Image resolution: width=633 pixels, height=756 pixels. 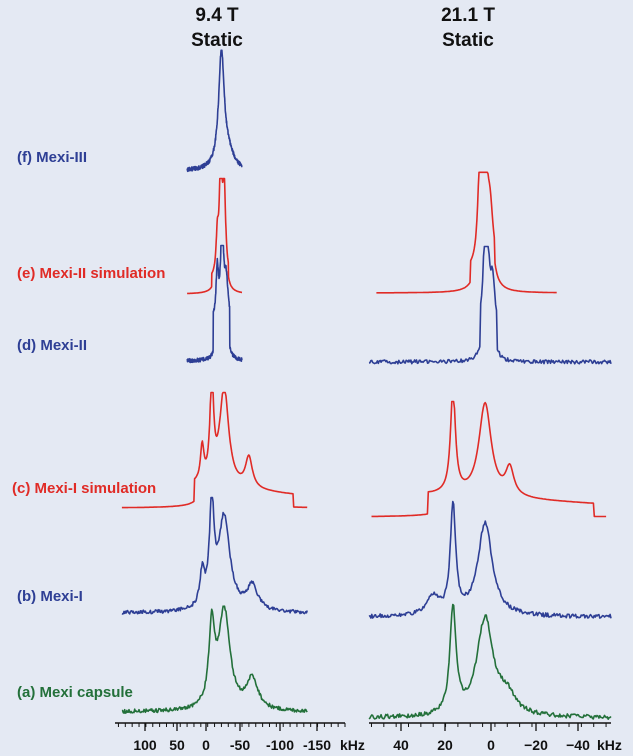 What do you see at coordinates (50, 596) in the screenshot?
I see `trace-label-b: (b) Mexi-I` at bounding box center [50, 596].